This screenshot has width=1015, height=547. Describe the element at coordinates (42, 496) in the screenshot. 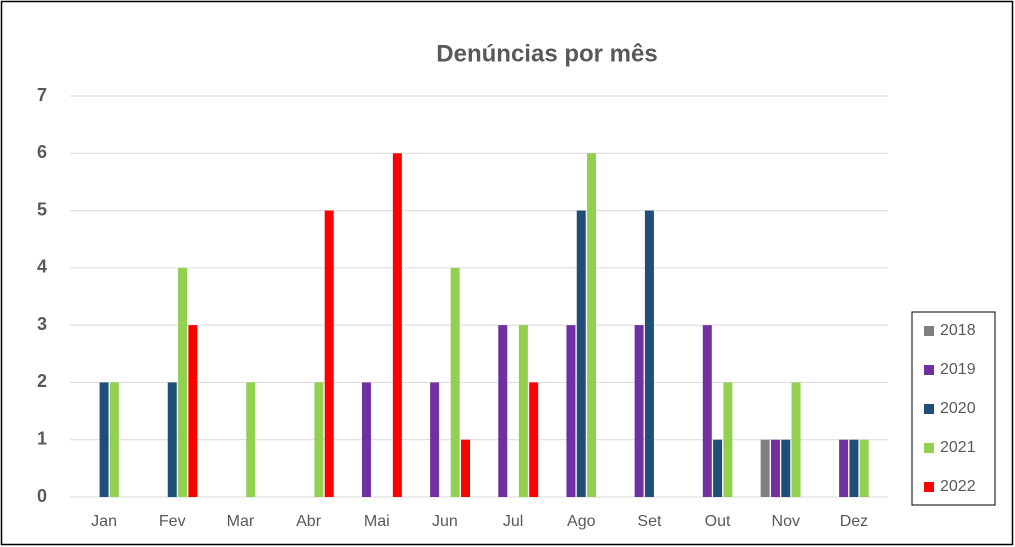

I see `y-tick-label: 0` at that location.